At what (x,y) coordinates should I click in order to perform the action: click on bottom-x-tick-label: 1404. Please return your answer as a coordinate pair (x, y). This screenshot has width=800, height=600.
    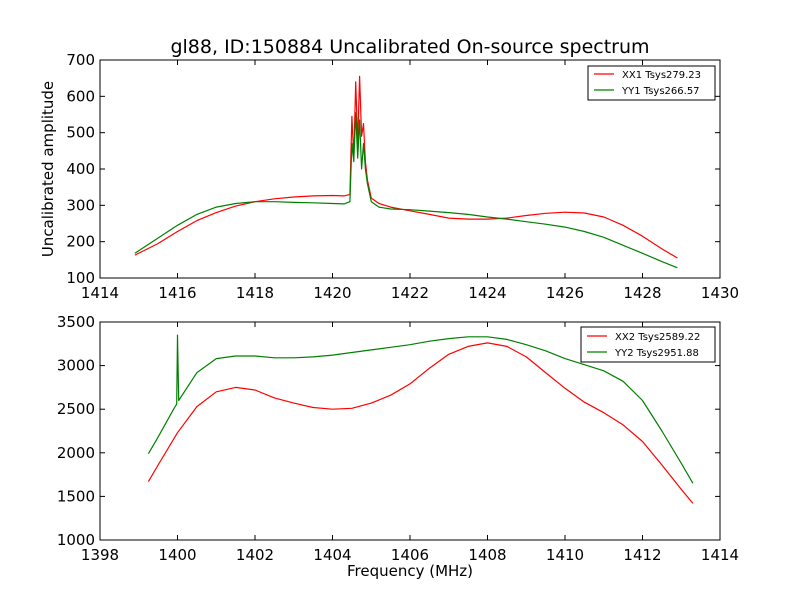
    Looking at the image, I should click on (332, 555).